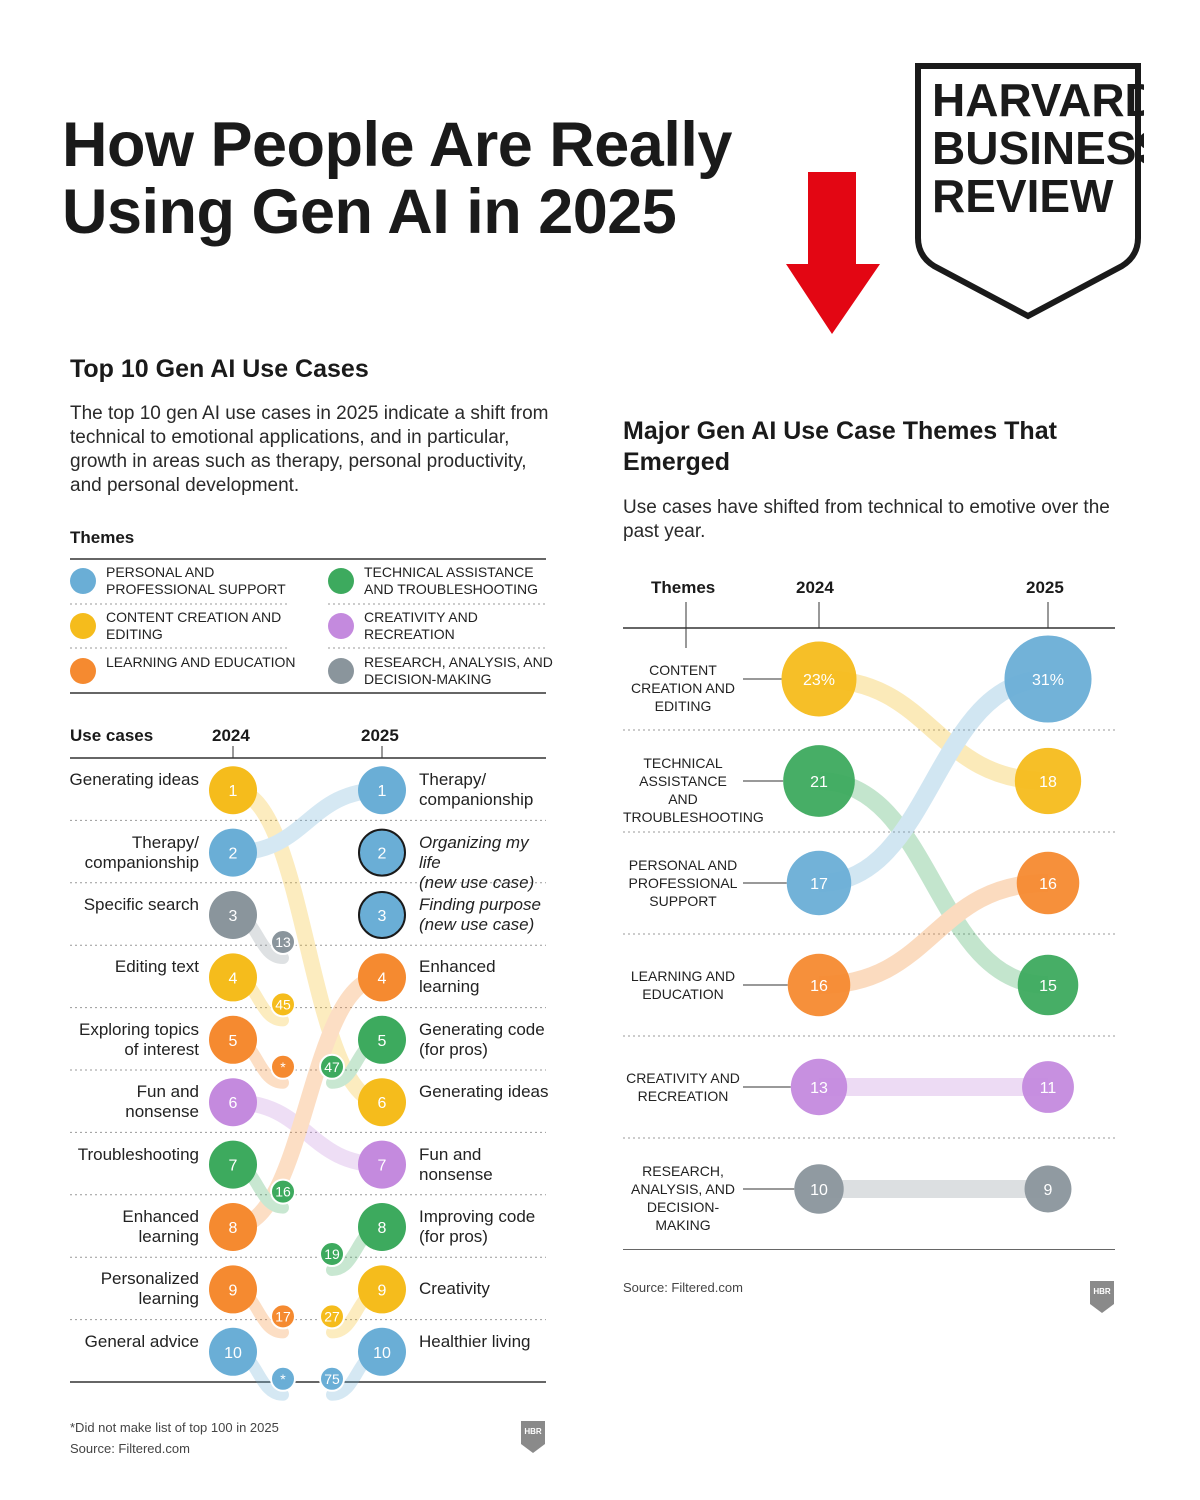 Image resolution: width=1200 pixels, height=1500 pixels. I want to click on legend-item-personal: Personal and professional support, so click(185, 582).